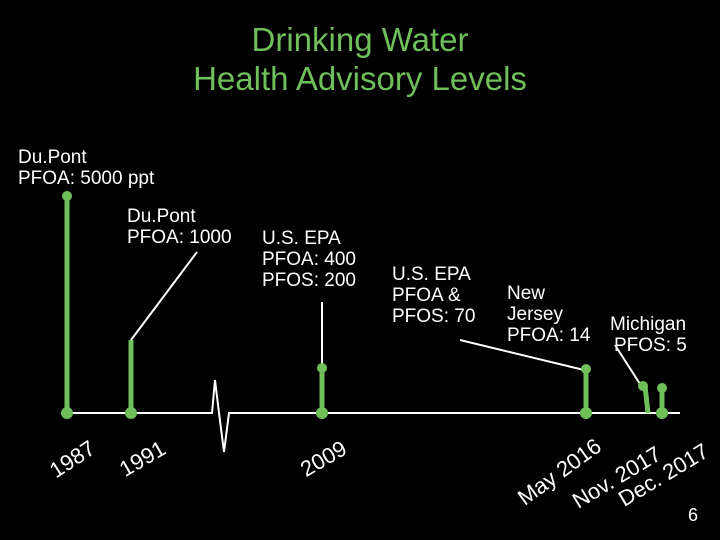  I want to click on event-tick-nov2017, so click(646, 399).